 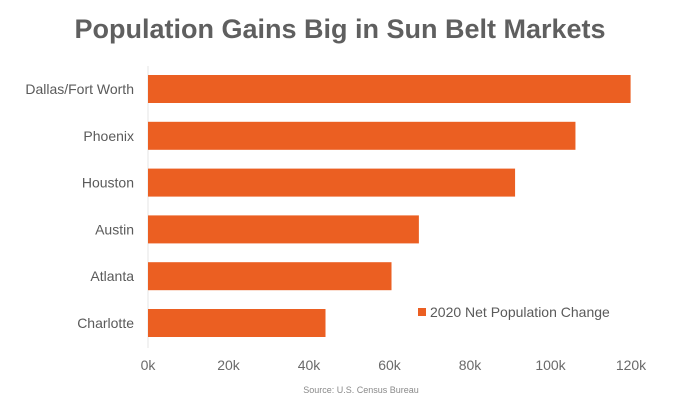 I want to click on bar-houston, so click(x=332, y=182).